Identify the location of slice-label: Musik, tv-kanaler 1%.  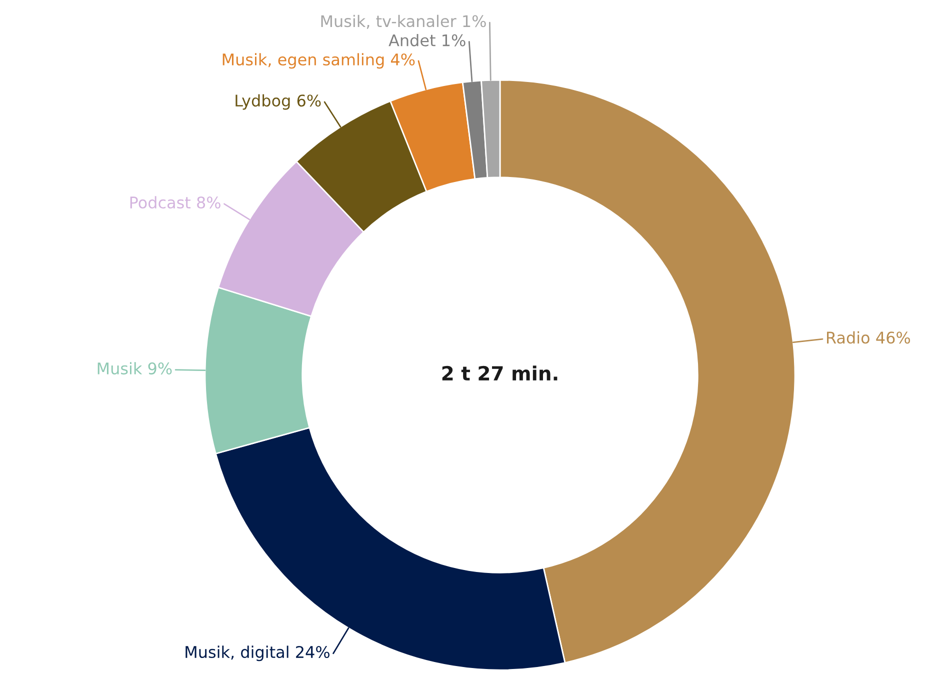
(403, 21).